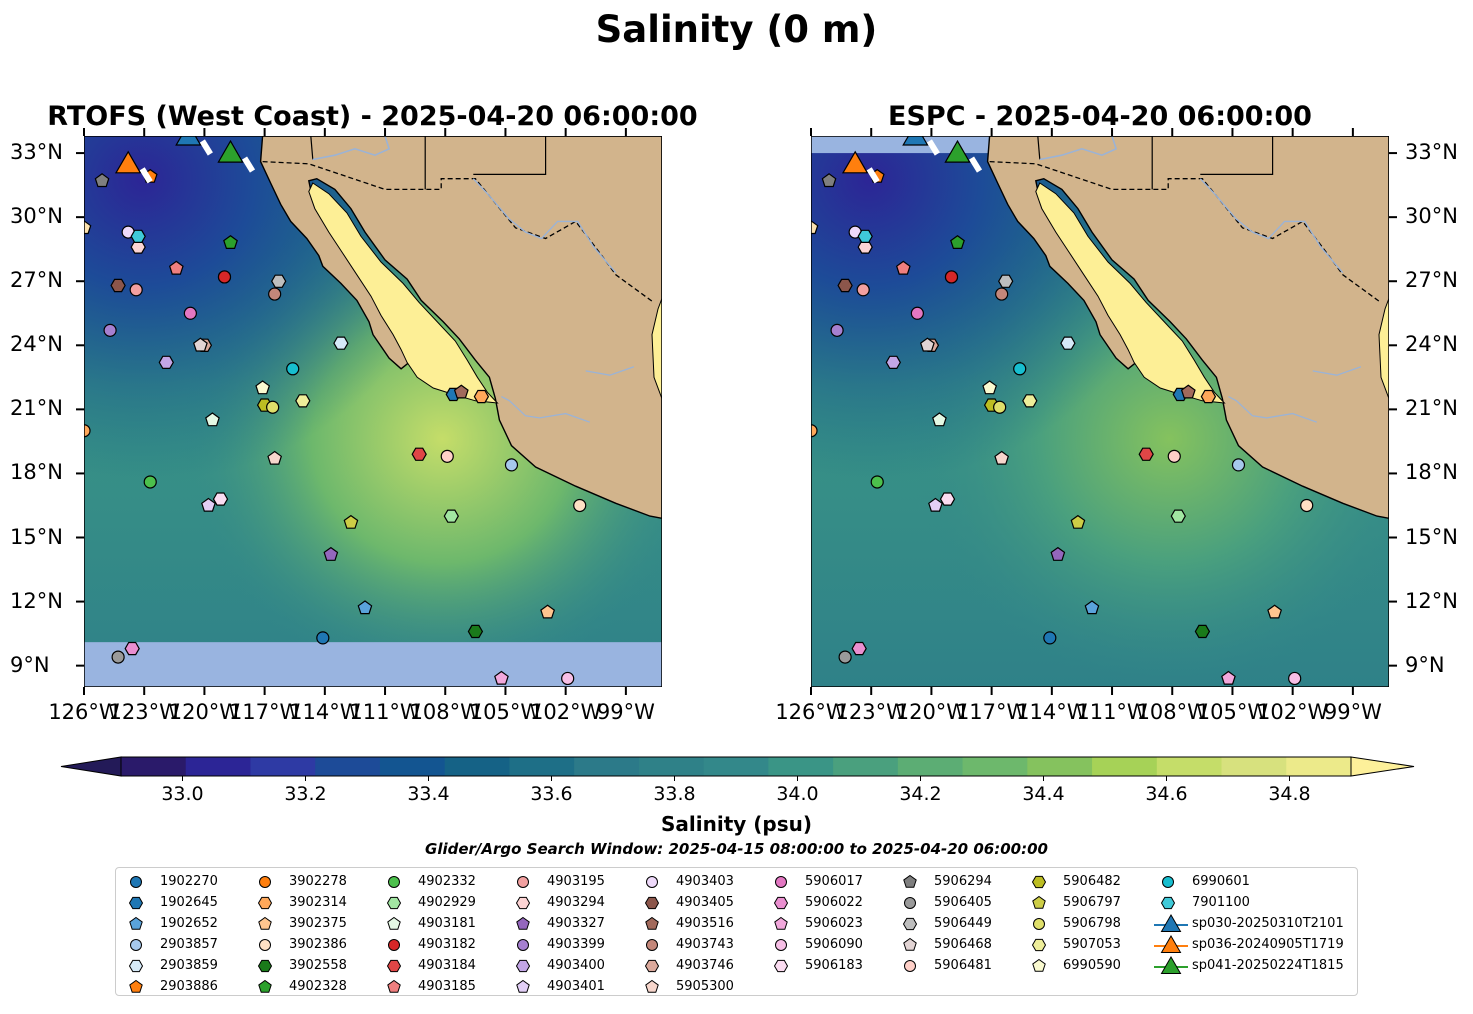  What do you see at coordinates (705, 881) in the screenshot?
I see `legend-label: 4903403` at bounding box center [705, 881].